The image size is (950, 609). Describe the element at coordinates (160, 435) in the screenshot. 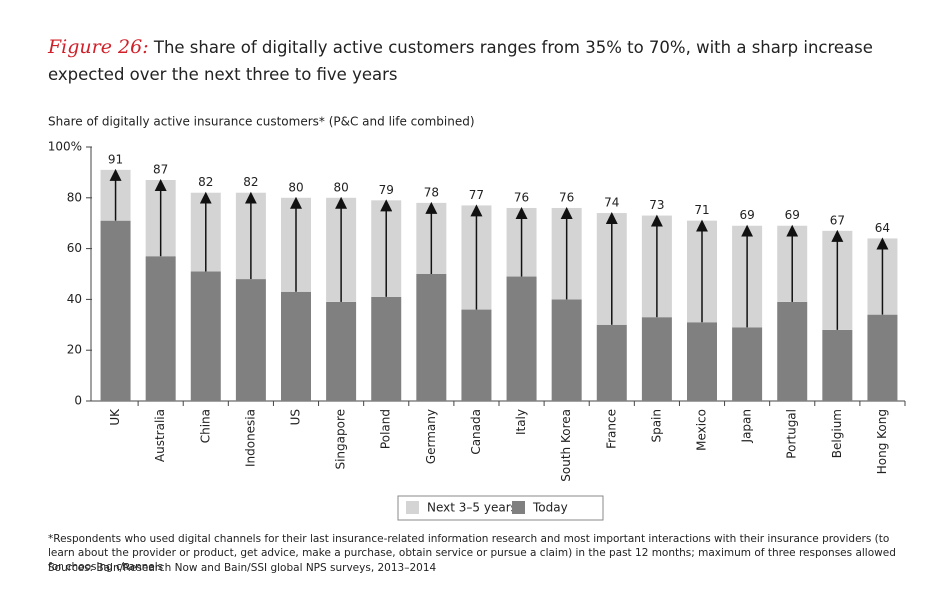

I see `x-tick-label: Australia` at that location.